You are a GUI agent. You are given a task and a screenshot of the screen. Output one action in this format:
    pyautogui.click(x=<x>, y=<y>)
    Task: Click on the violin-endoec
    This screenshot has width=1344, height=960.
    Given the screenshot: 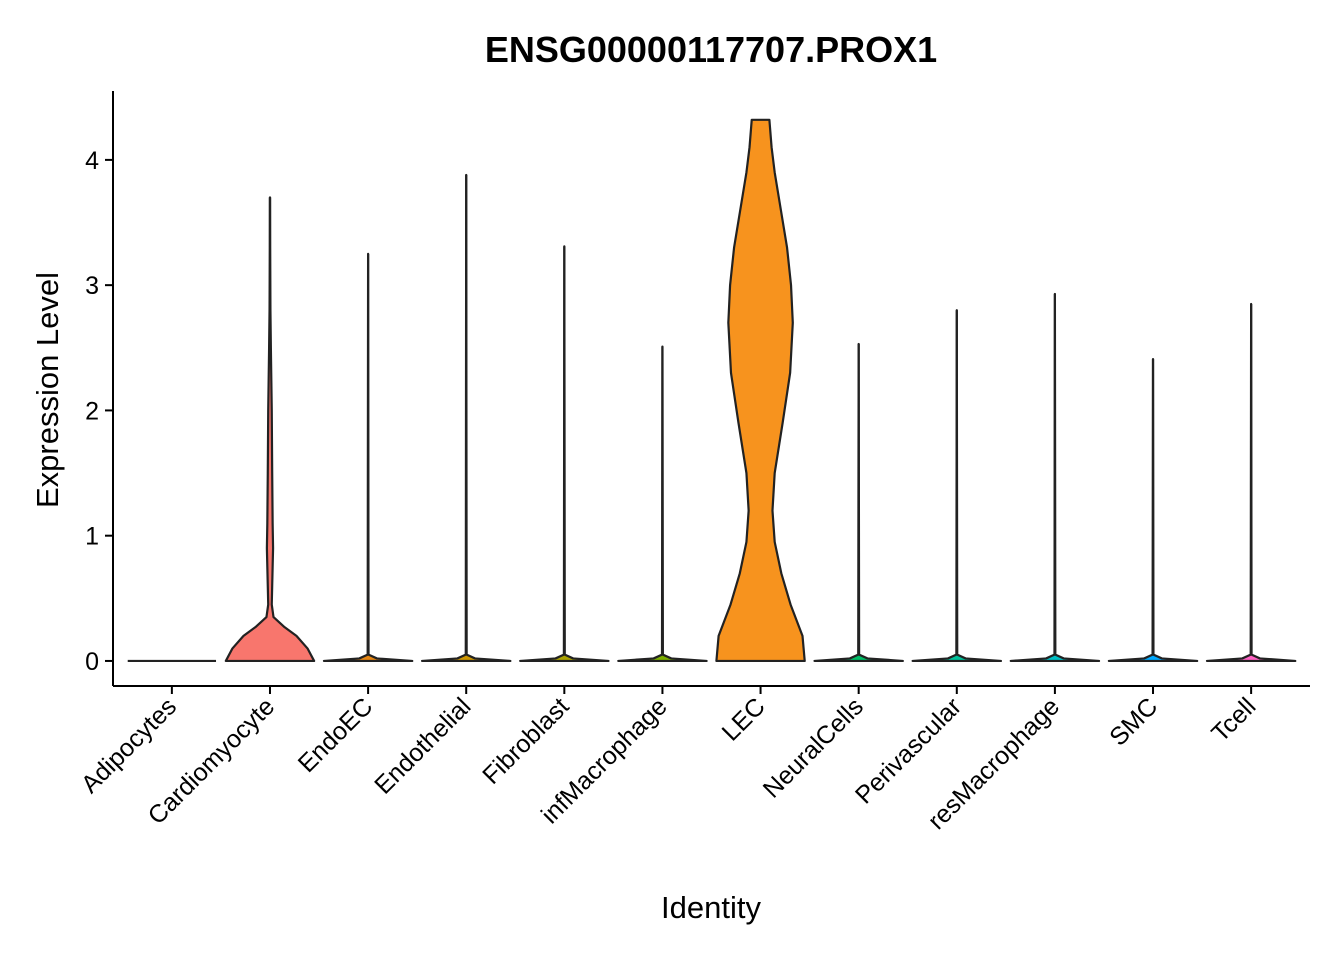 What is the action you would take?
    pyautogui.click(x=368, y=457)
    